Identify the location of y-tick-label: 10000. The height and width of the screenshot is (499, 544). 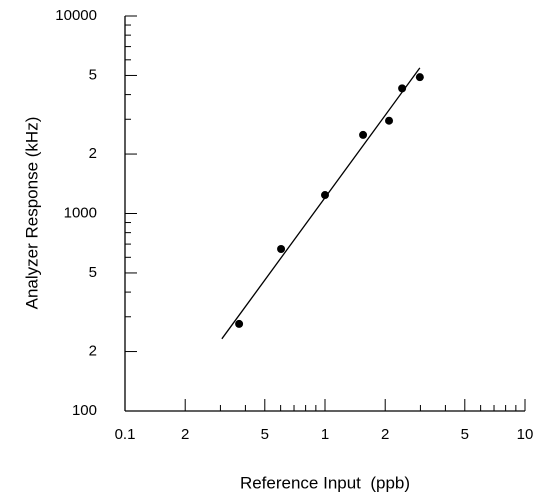
(76, 15).